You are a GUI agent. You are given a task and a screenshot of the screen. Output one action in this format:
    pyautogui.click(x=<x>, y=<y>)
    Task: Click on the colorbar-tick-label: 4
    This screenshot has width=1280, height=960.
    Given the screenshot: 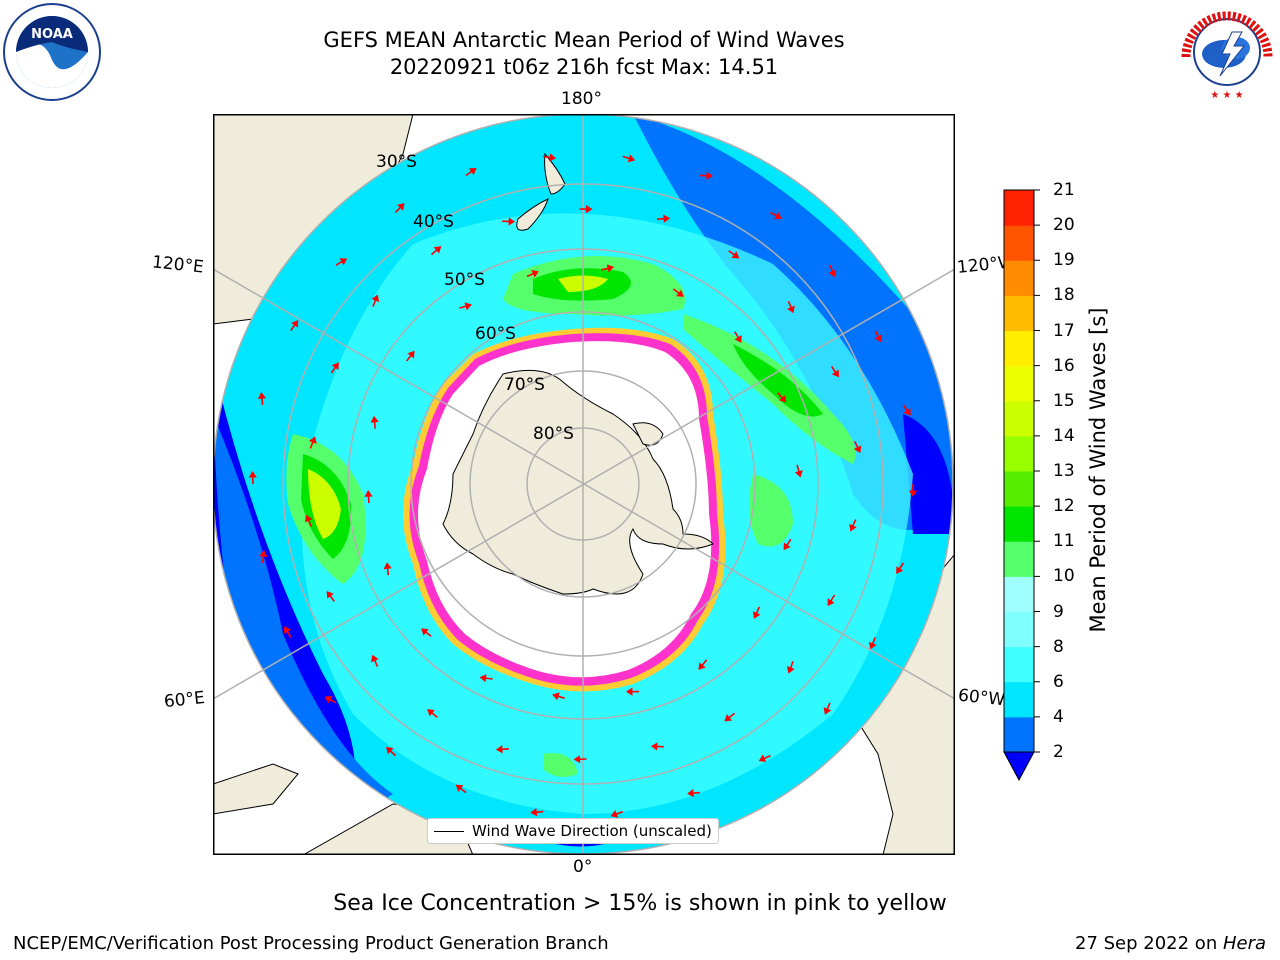 What is the action you would take?
    pyautogui.click(x=1058, y=716)
    